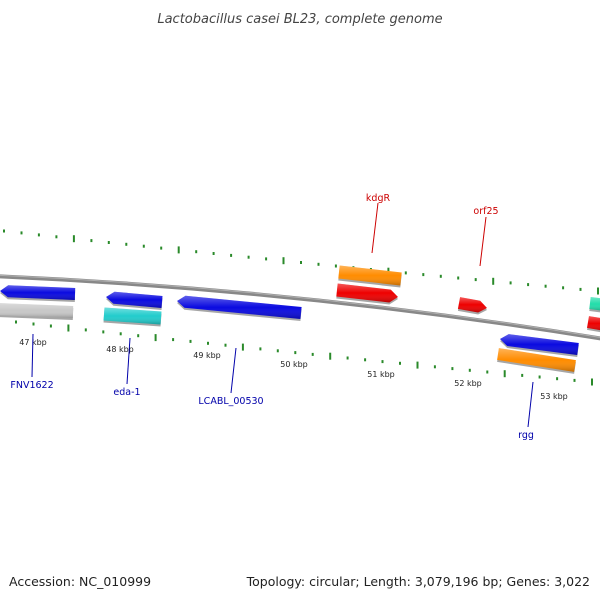 This screenshot has width=600, height=600. What do you see at coordinates (485, 211) in the screenshot?
I see `gene-label-orf25: orf25` at bounding box center [485, 211].